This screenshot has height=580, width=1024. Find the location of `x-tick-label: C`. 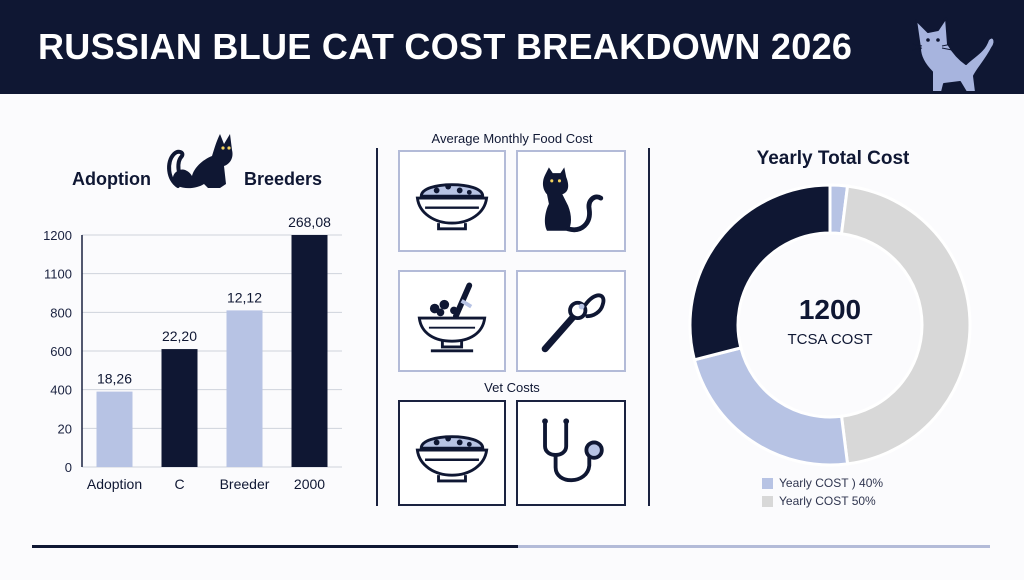

x-tick-label: C is located at coordinates (179, 484).